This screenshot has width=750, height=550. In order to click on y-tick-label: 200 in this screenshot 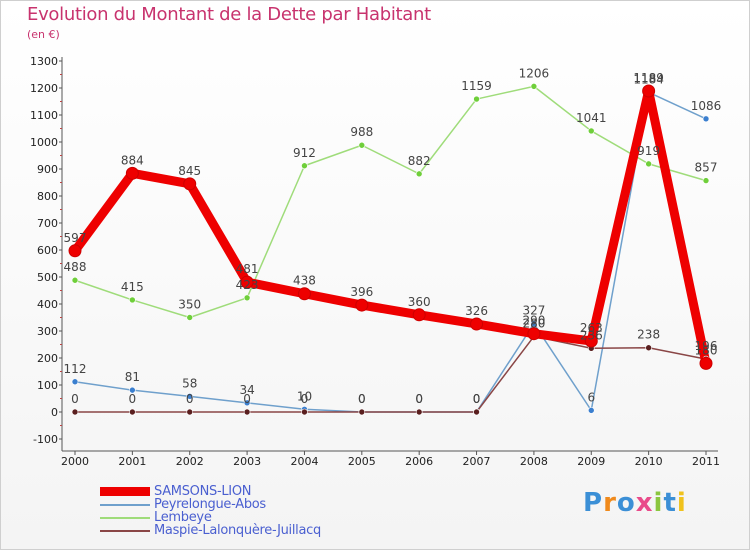, I will do `click(47, 358)`.